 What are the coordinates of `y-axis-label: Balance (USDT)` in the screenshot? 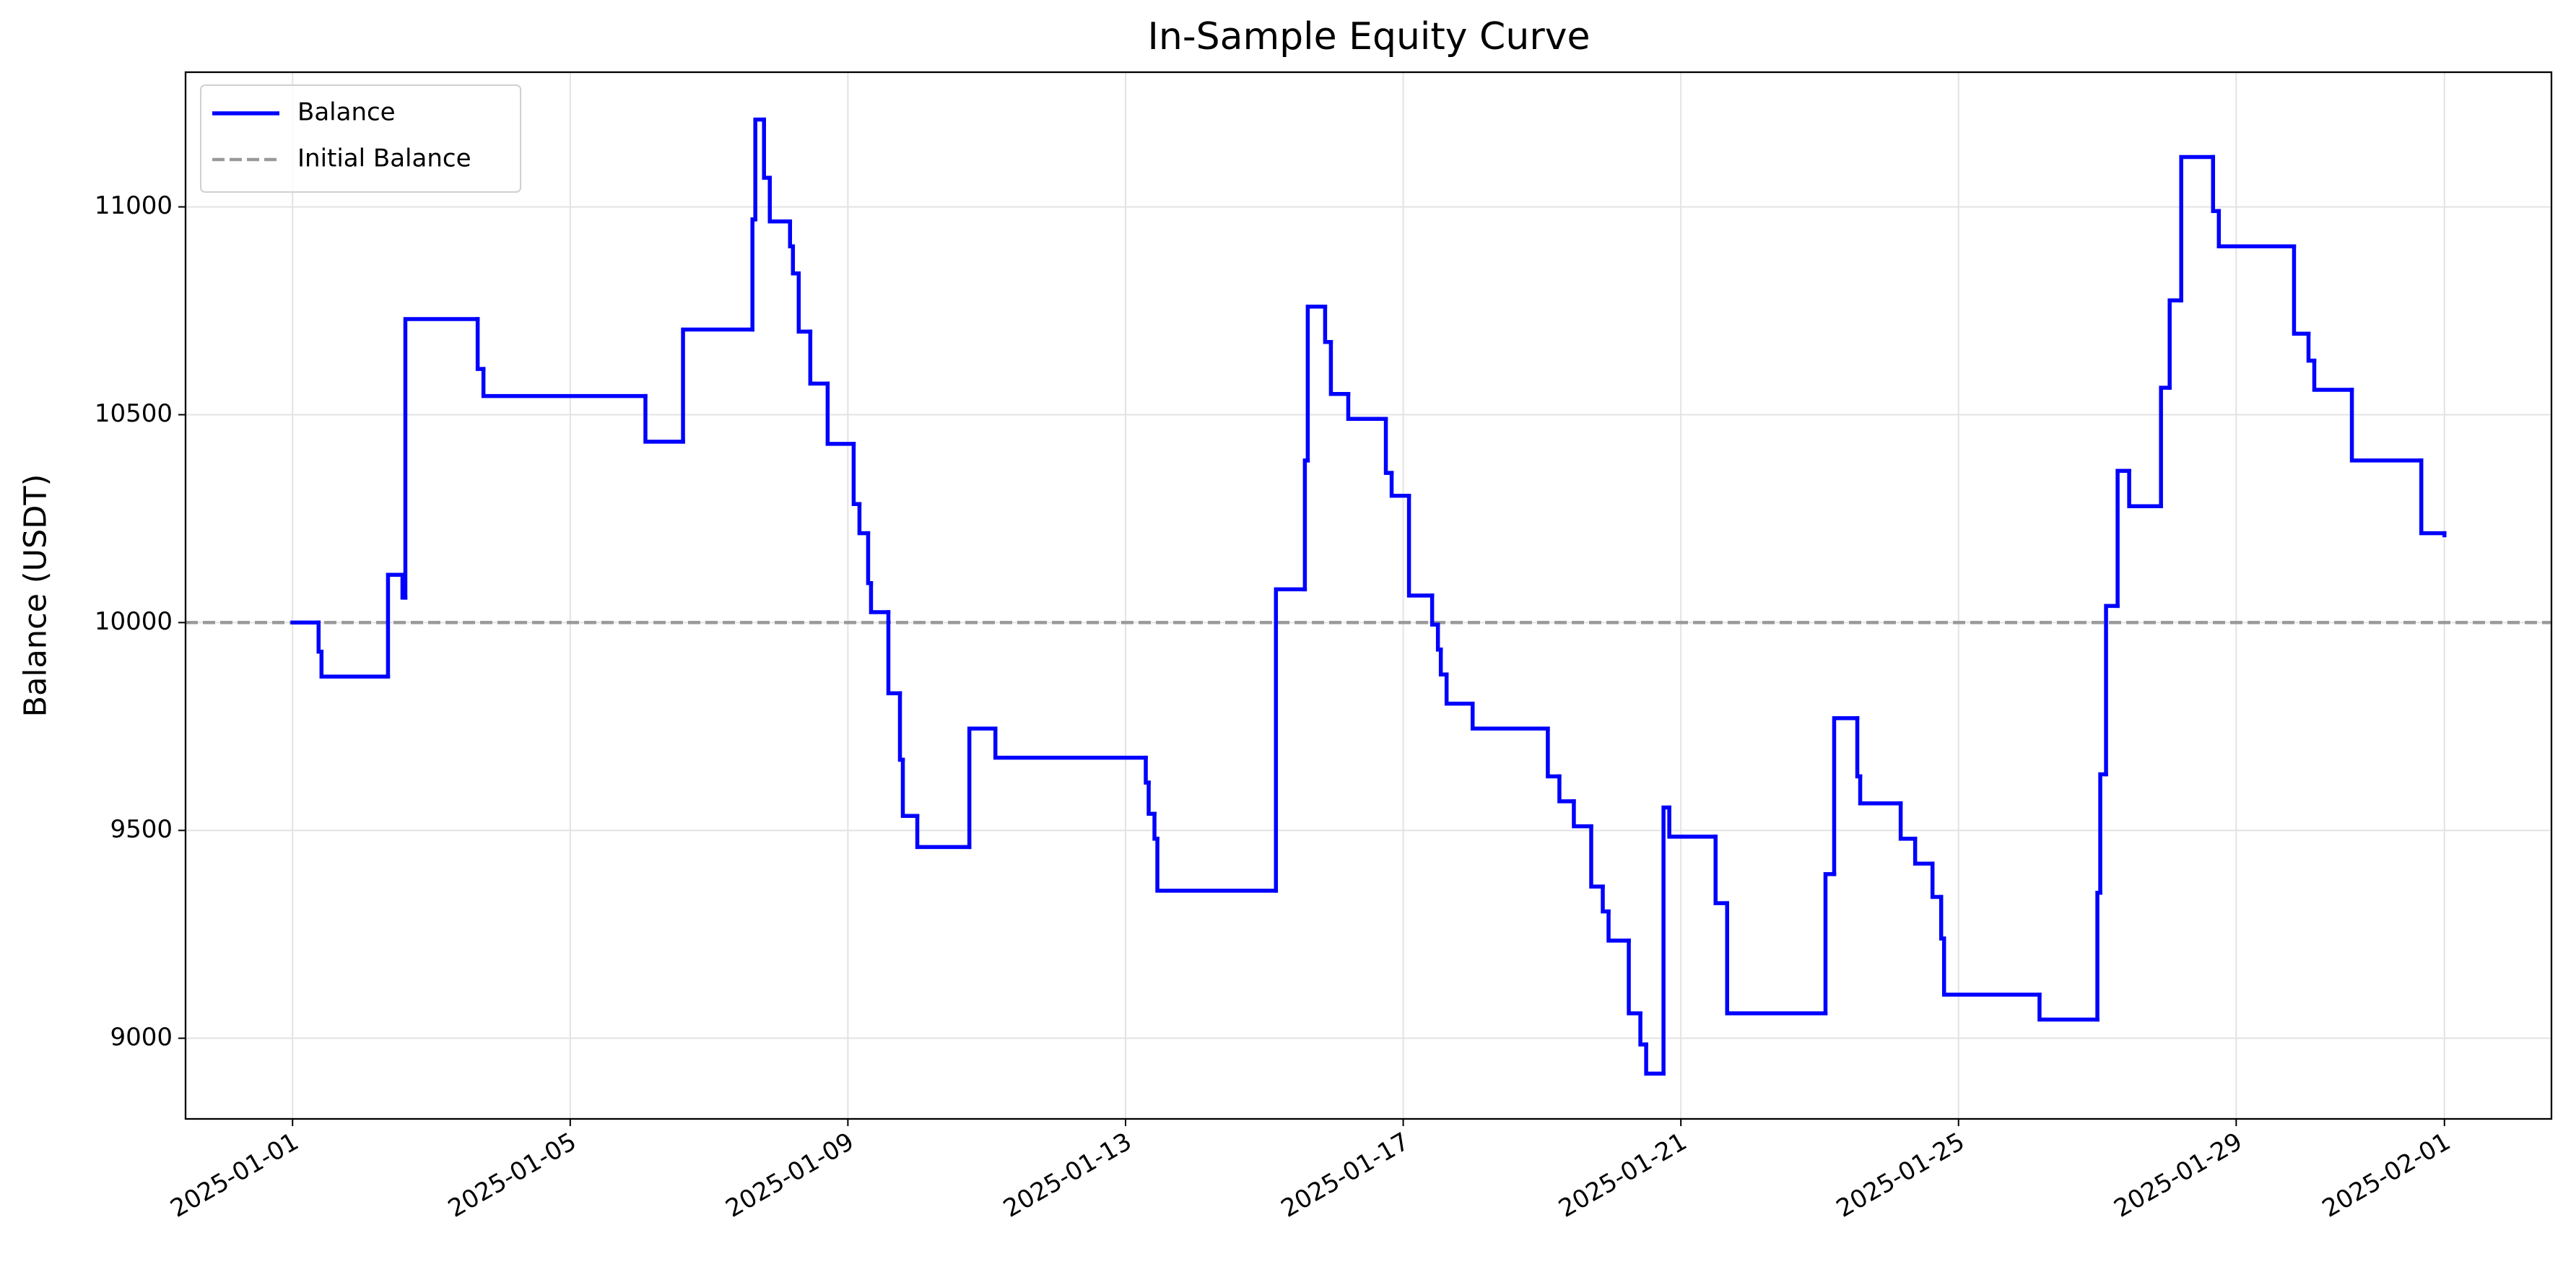 It's located at (36, 596).